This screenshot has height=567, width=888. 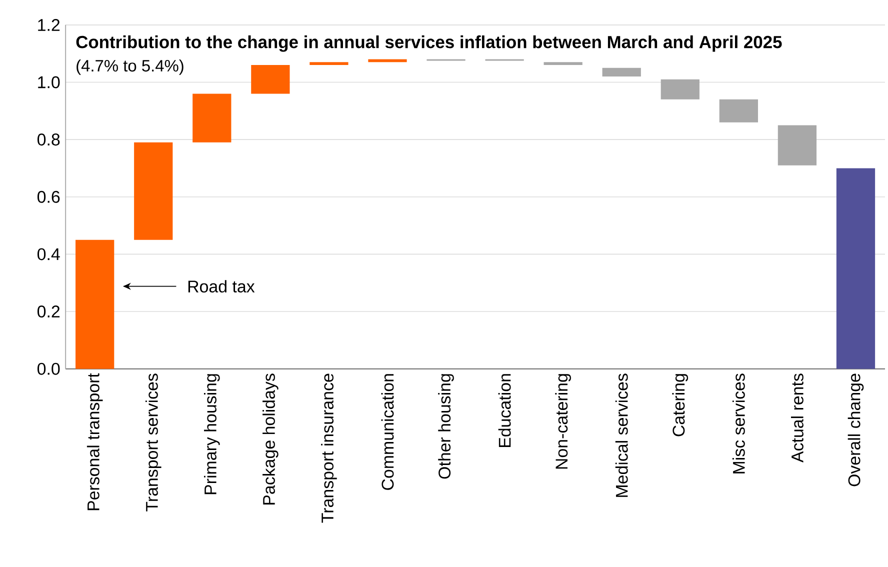 I want to click on y-tick-label: 0.0, so click(x=49, y=368).